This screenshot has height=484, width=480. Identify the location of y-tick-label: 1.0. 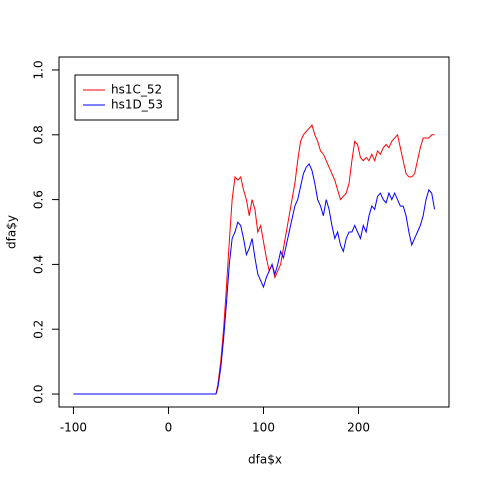
(39, 69).